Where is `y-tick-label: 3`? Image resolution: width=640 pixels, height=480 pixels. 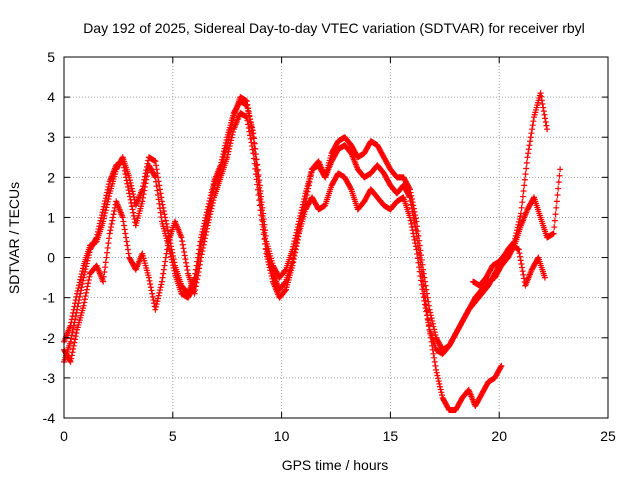 y-tick-label: 3 is located at coordinates (51, 137).